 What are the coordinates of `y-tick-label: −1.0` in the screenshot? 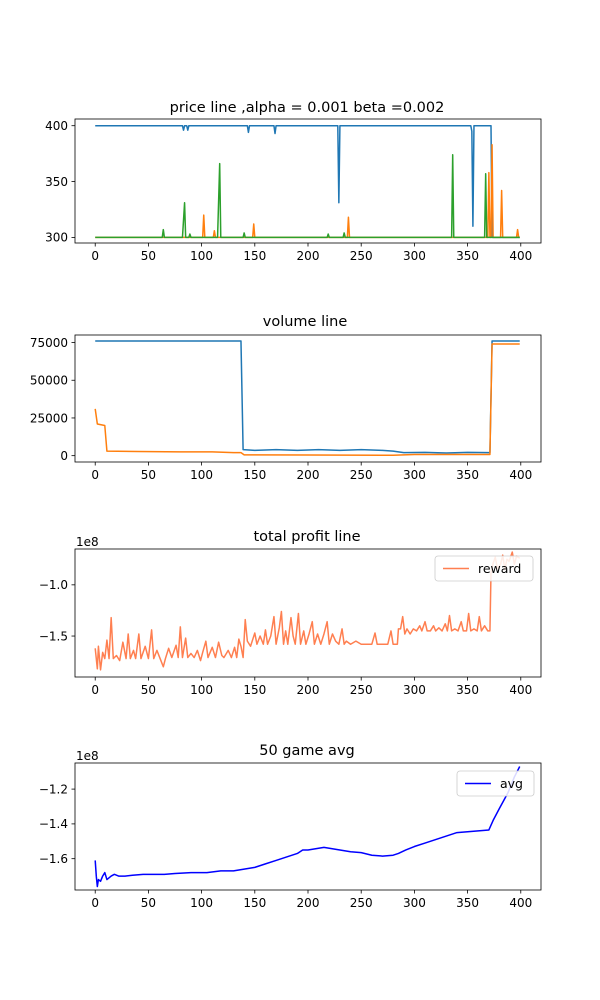 It's located at (53, 585).